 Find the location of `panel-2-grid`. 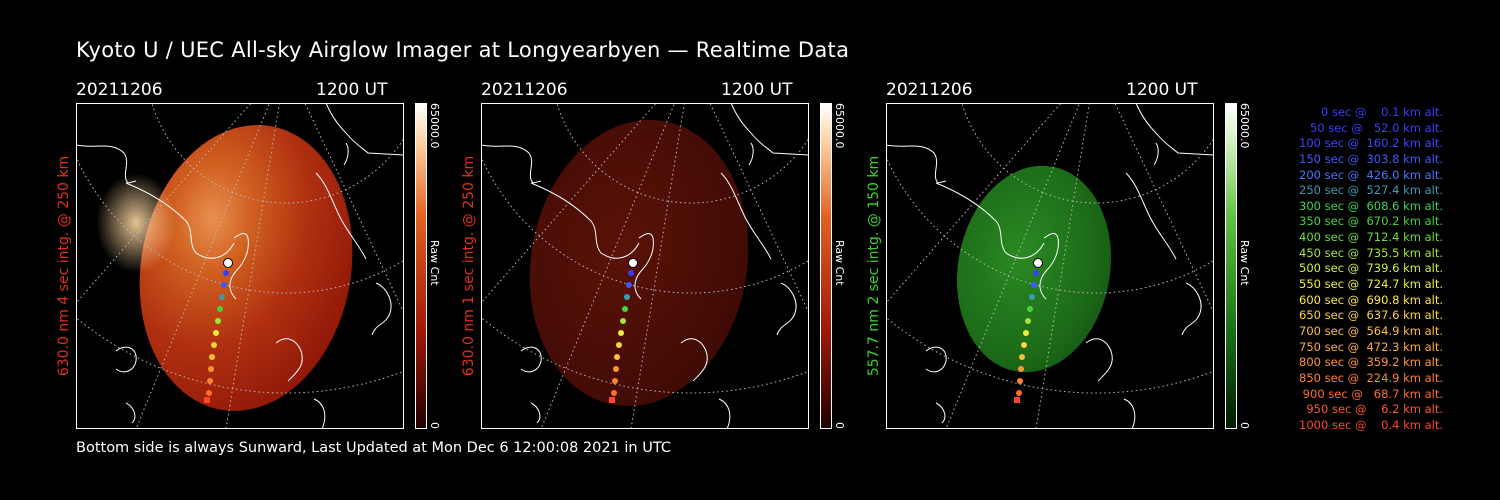

panel-2-grid is located at coordinates (645, 266).